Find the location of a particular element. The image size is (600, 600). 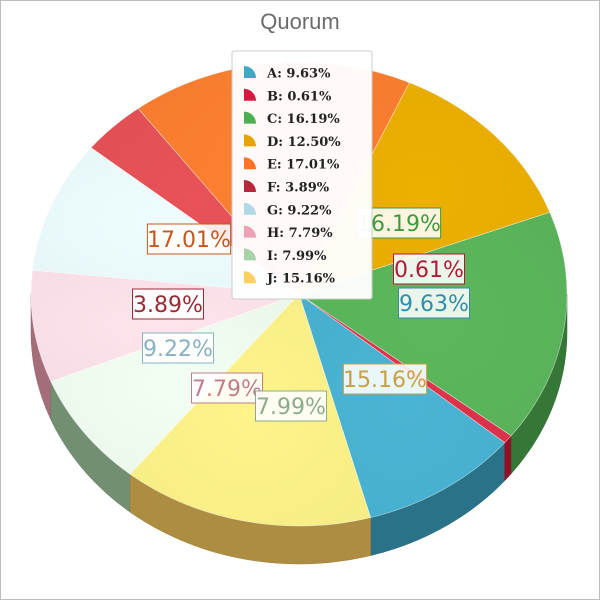

data-label-i: 7.99% is located at coordinates (291, 406).